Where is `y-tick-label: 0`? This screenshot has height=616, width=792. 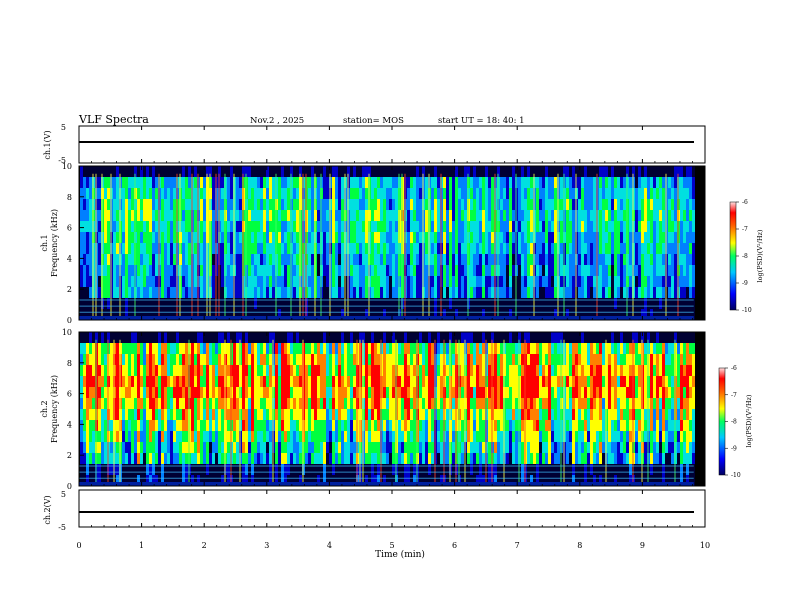
y-tick-label: 0 is located at coordinates (69, 320).